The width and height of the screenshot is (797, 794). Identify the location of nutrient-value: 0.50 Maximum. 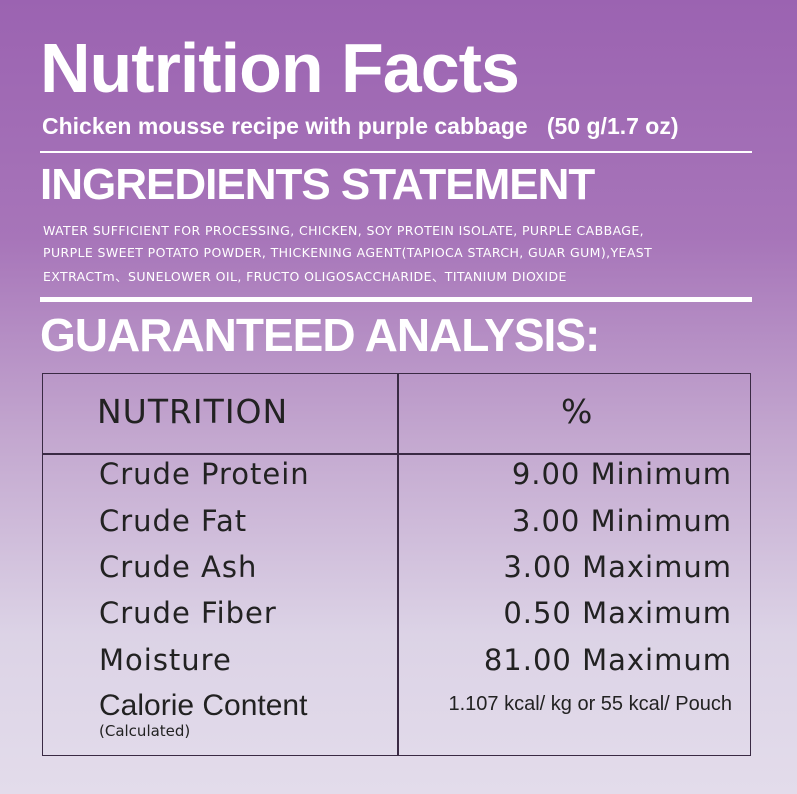
(617, 613).